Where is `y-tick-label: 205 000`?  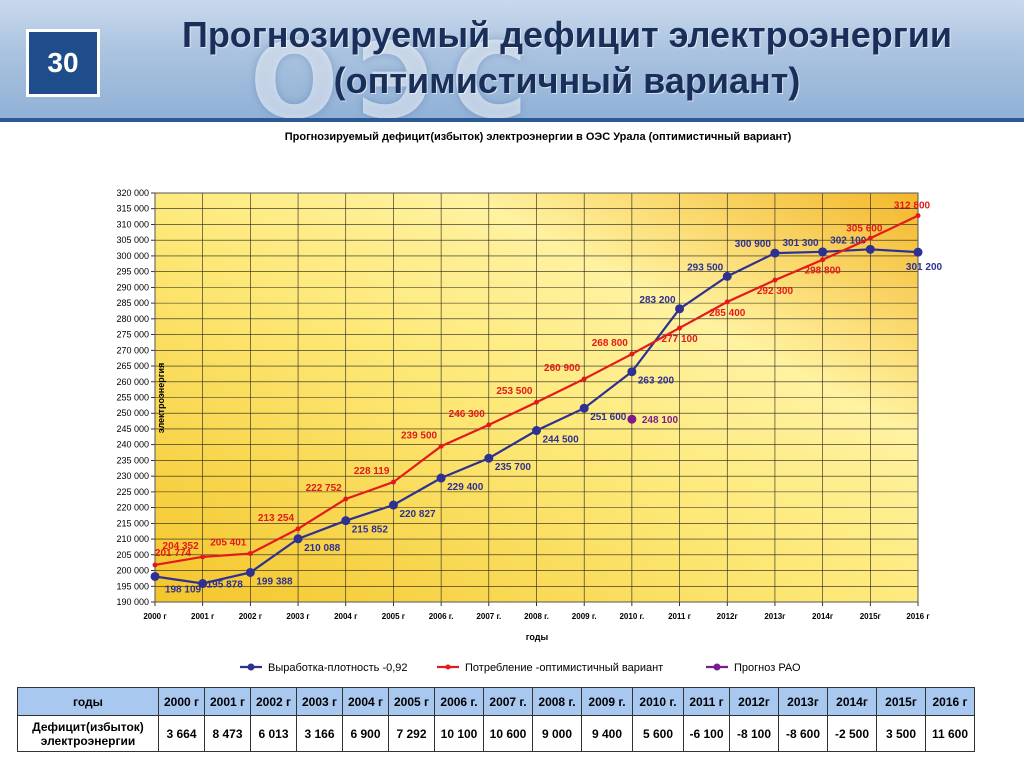 y-tick-label: 205 000 is located at coordinates (132, 555).